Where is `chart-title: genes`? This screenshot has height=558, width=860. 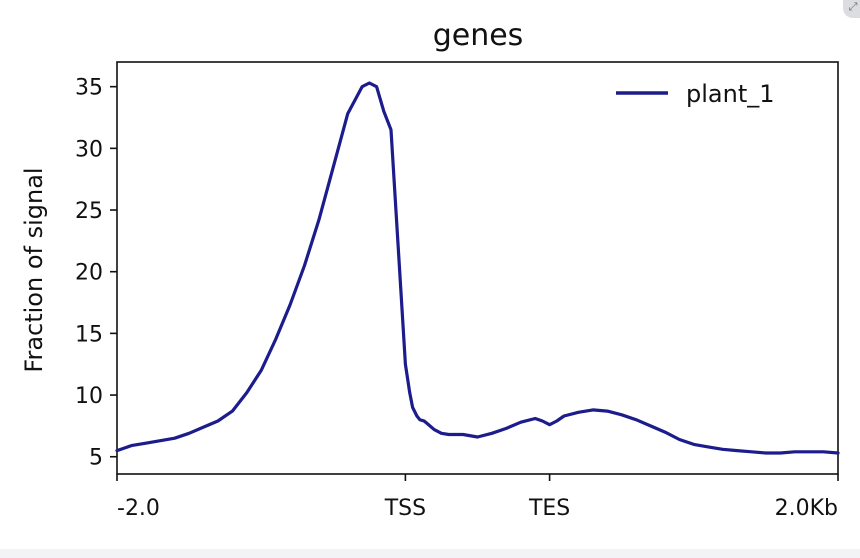 chart-title: genes is located at coordinates (478, 35).